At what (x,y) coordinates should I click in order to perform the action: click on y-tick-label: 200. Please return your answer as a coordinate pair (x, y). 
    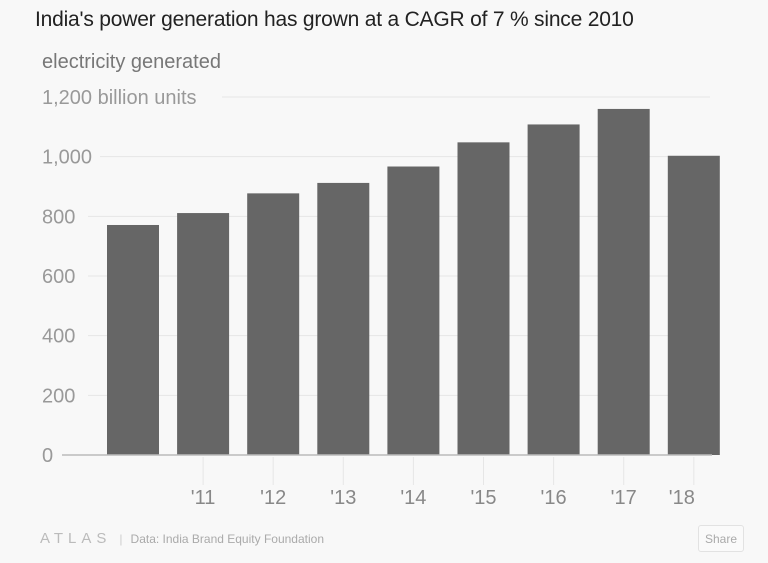
    Looking at the image, I should click on (58, 396).